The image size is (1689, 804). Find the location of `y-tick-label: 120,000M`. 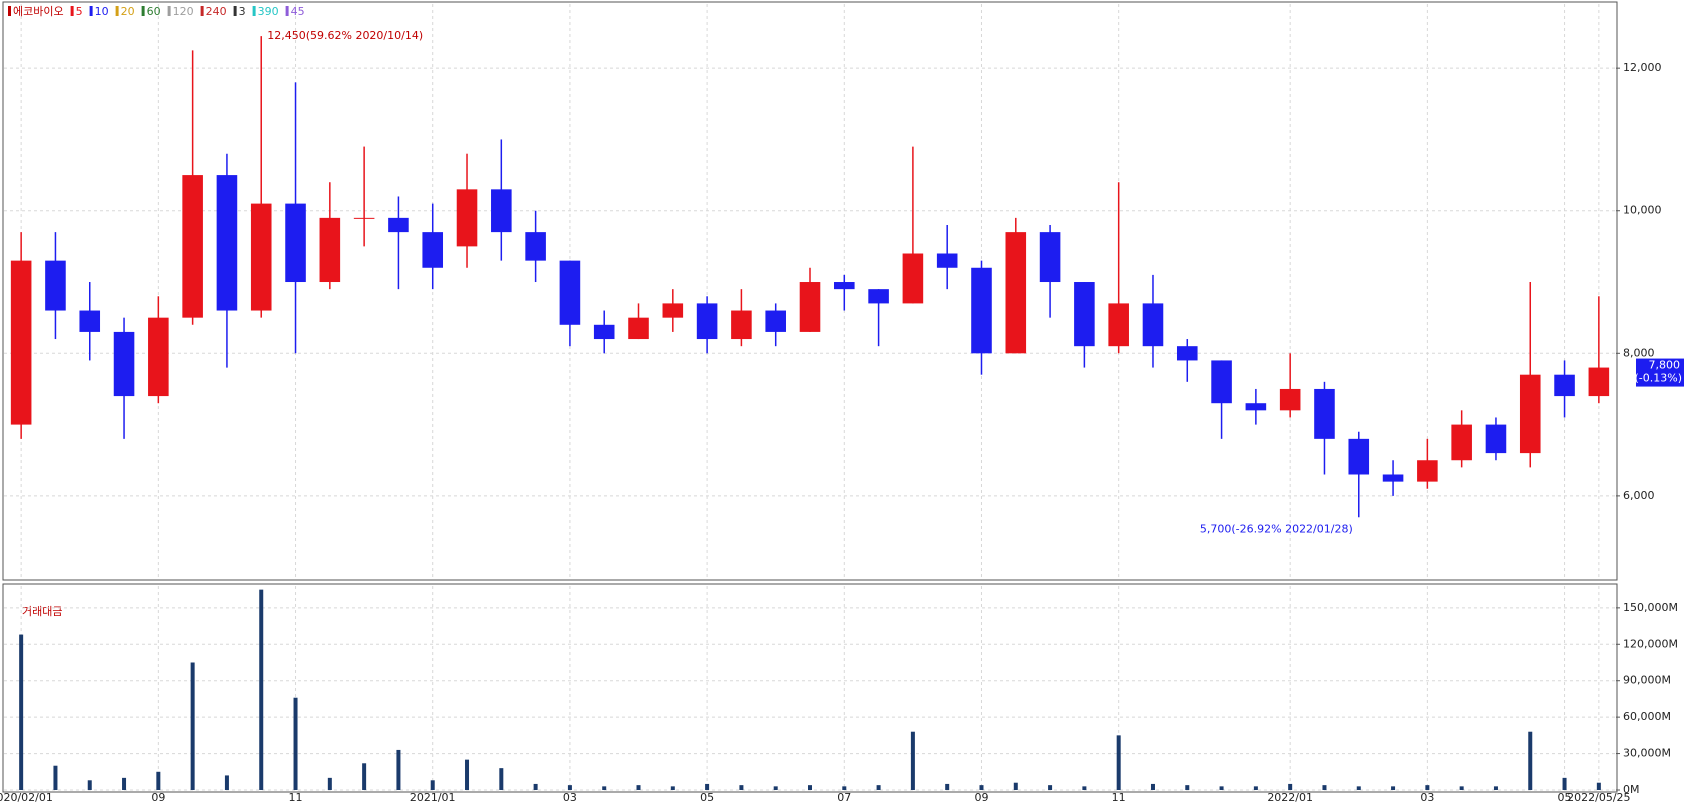

y-tick-label: 120,000M is located at coordinates (1650, 643).